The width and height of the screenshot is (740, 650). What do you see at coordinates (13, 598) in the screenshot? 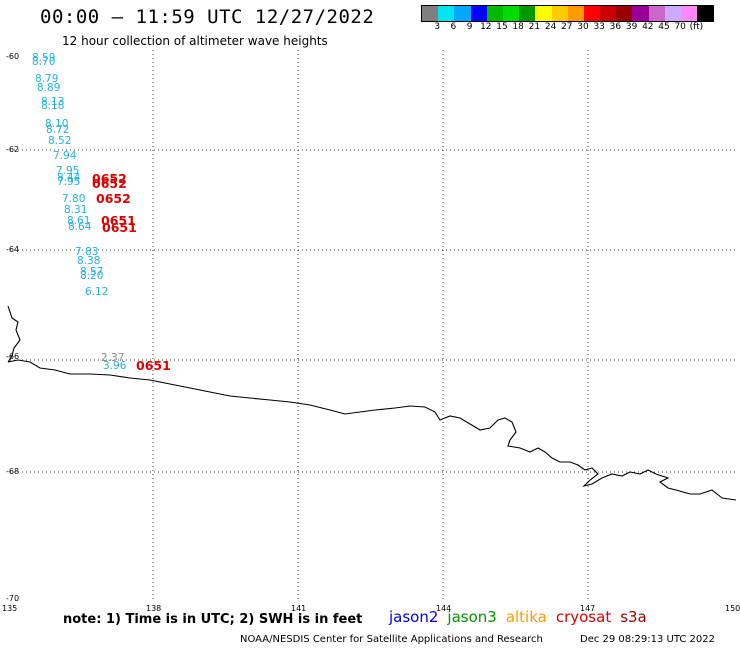
I see `lat-label: -70` at bounding box center [13, 598].